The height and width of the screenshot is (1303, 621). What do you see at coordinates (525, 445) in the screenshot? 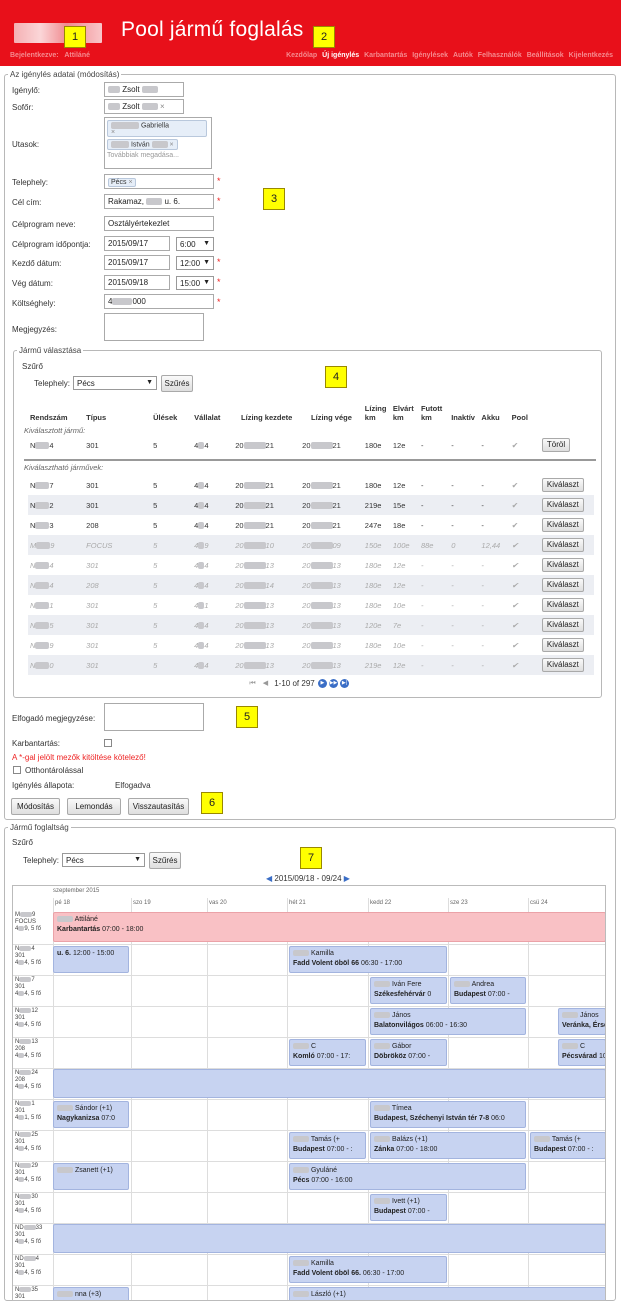
I see `vehicle-cell: ✔` at bounding box center [525, 445].